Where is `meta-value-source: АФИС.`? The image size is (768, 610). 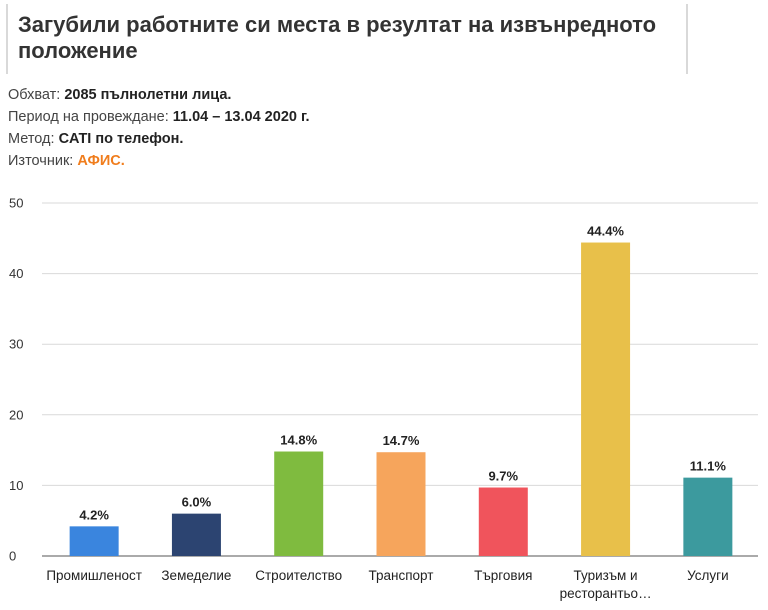 meta-value-source: АФИС. is located at coordinates (101, 161).